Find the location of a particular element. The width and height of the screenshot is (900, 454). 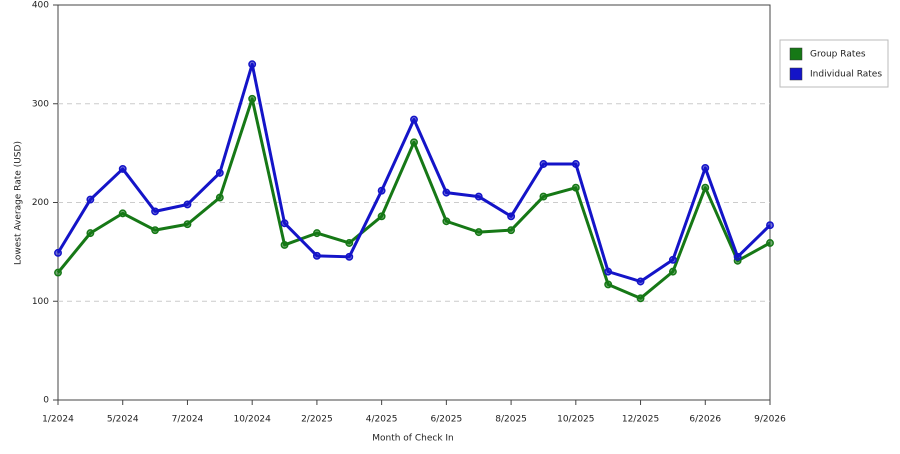

x-tick-label: 12/2025 is located at coordinates (640, 420).